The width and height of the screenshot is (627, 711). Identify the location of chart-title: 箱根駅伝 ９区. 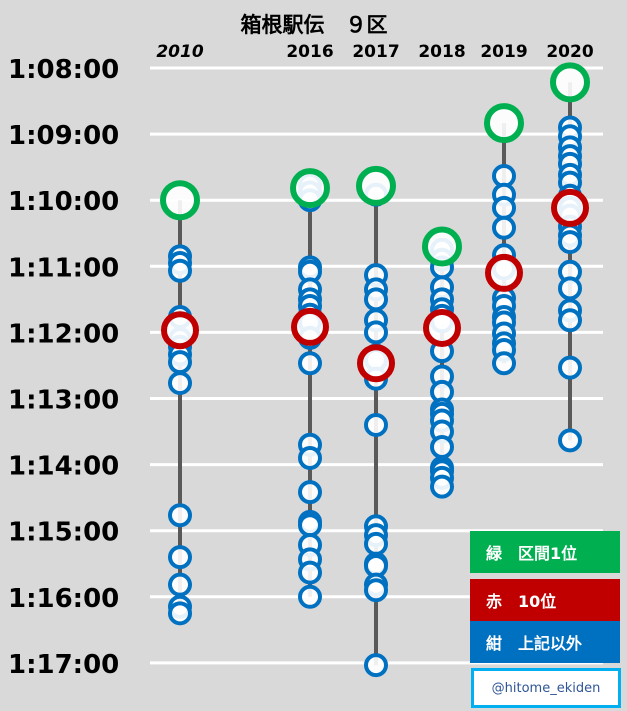
(314, 25).